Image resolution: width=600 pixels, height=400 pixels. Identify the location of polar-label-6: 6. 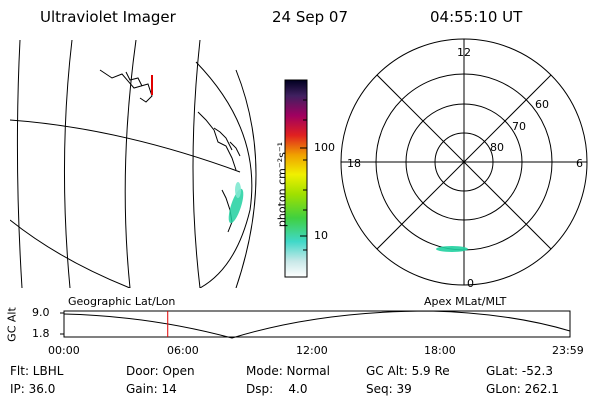
(579, 163).